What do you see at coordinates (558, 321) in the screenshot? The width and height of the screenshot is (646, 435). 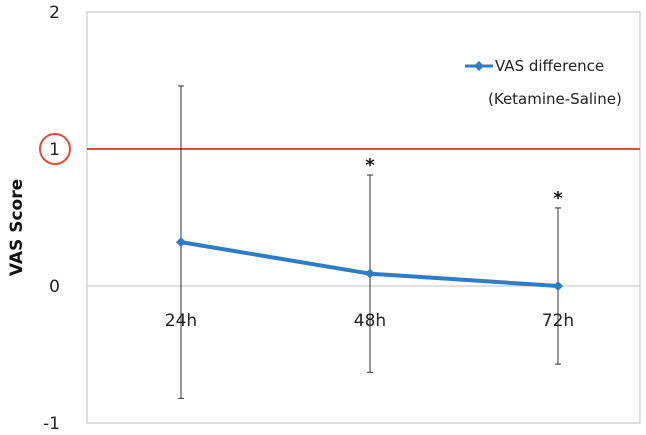 I see `category-label: 72h` at bounding box center [558, 321].